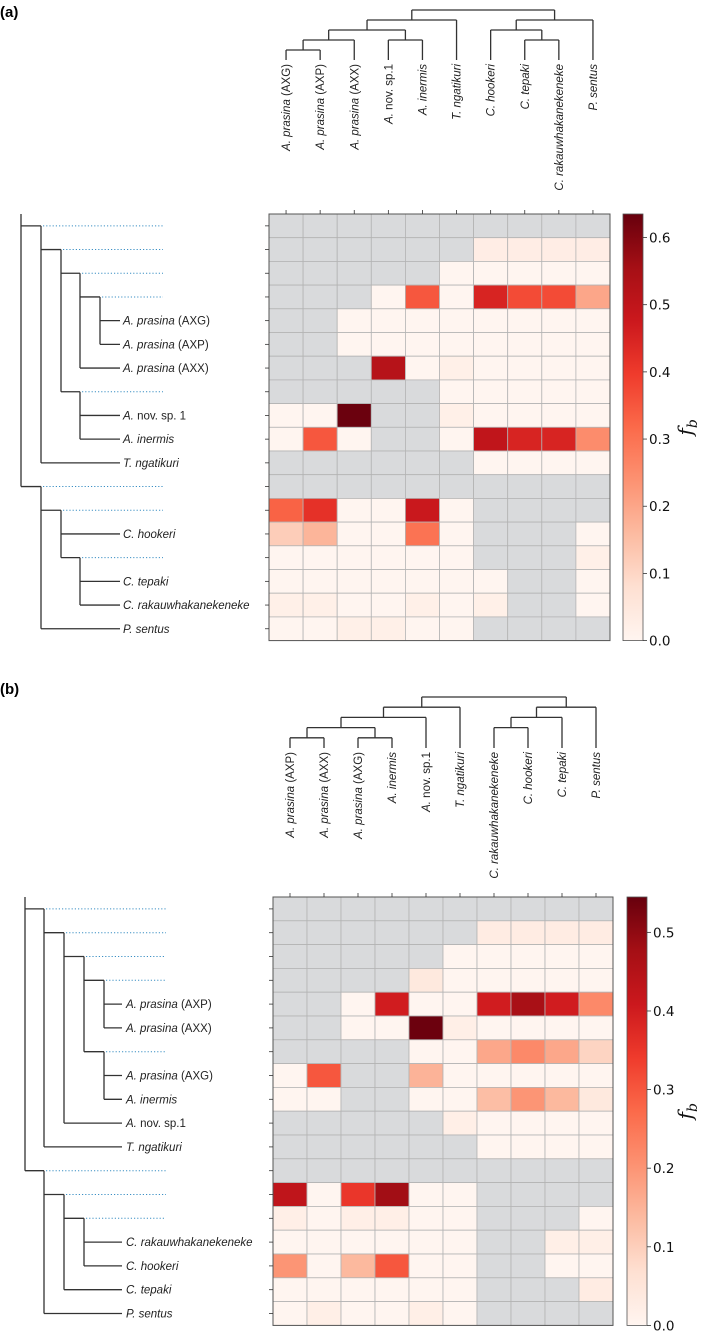 The width and height of the screenshot is (709, 1341). What do you see at coordinates (633, 427) in the screenshot?
I see `colorbar` at bounding box center [633, 427].